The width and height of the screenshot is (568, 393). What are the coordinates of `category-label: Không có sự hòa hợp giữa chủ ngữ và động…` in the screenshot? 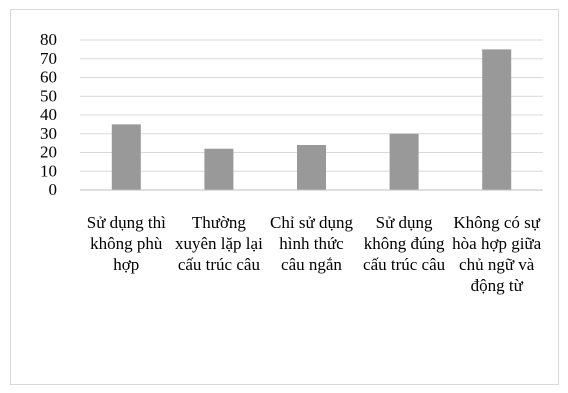 It's located at (497, 254).